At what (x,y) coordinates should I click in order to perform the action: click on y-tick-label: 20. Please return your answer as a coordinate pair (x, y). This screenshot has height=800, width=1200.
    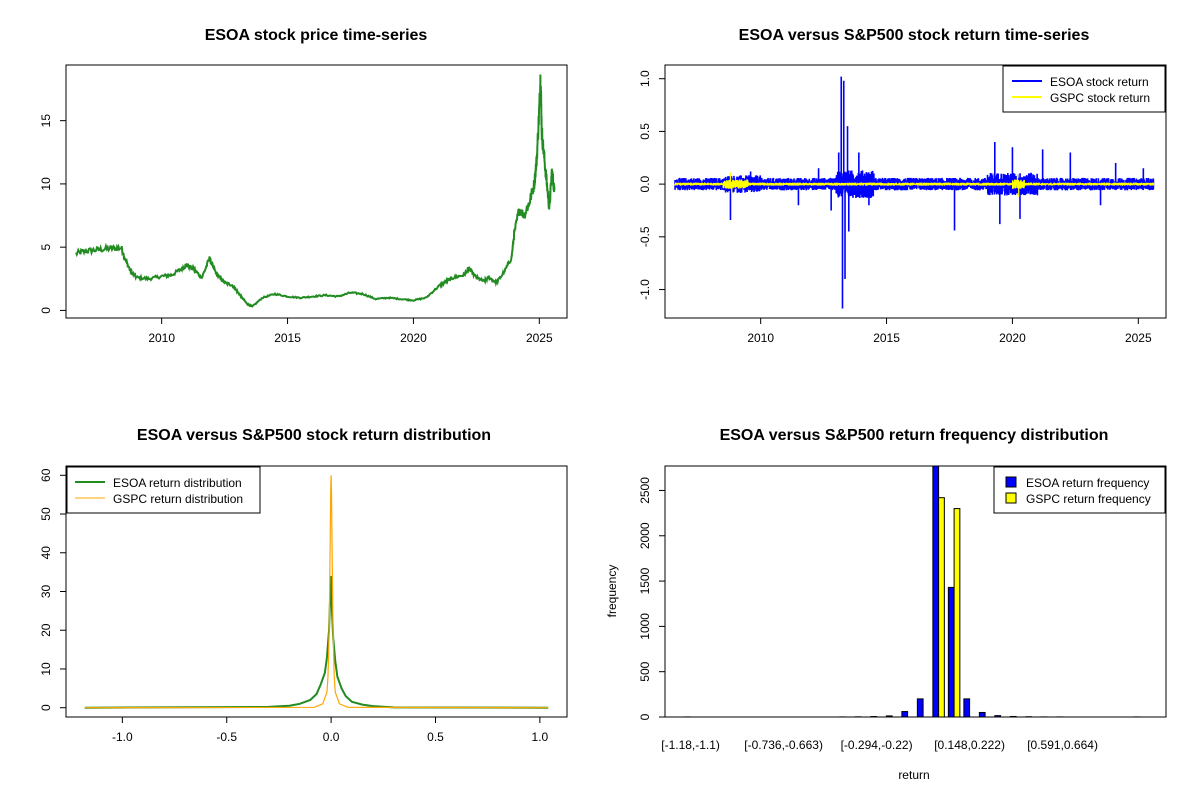
    Looking at the image, I should click on (46, 630).